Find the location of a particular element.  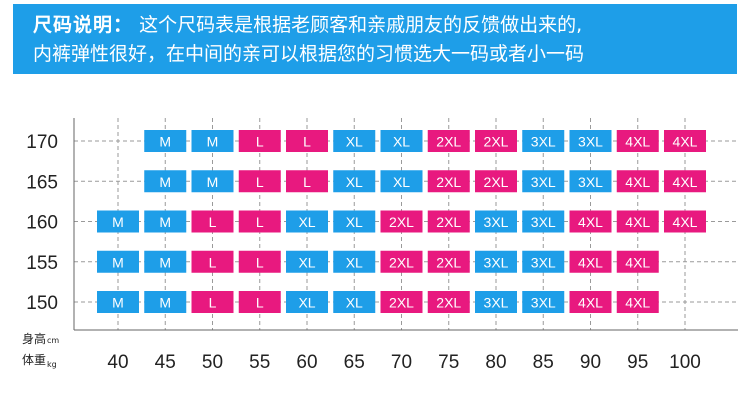

size-label-170-80: 2XL is located at coordinates (496, 142).